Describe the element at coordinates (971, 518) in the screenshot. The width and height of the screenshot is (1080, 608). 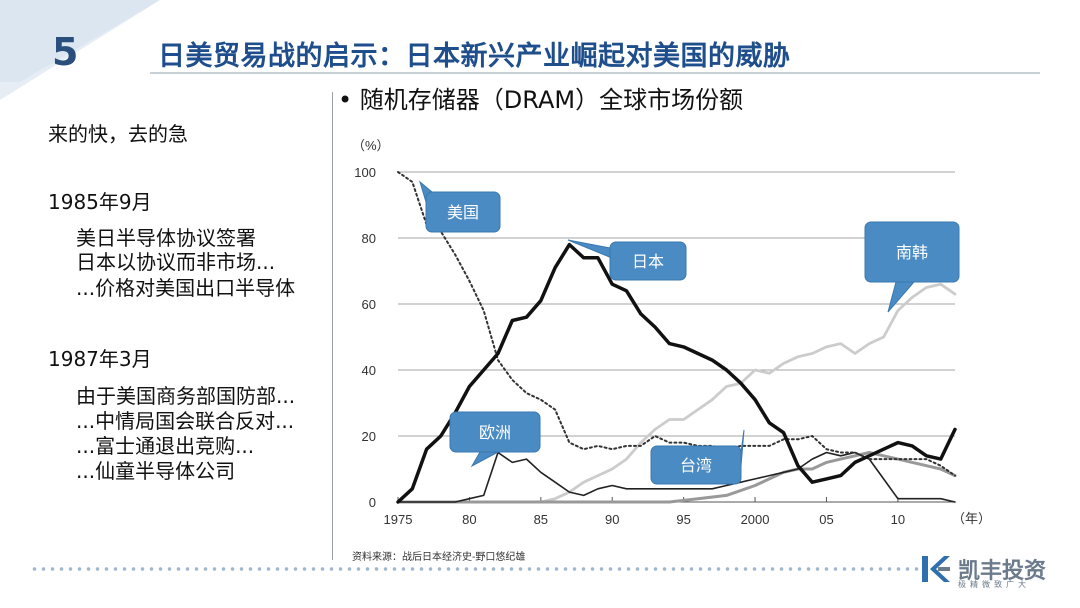
I see `x-axis-unit: （年）` at that location.